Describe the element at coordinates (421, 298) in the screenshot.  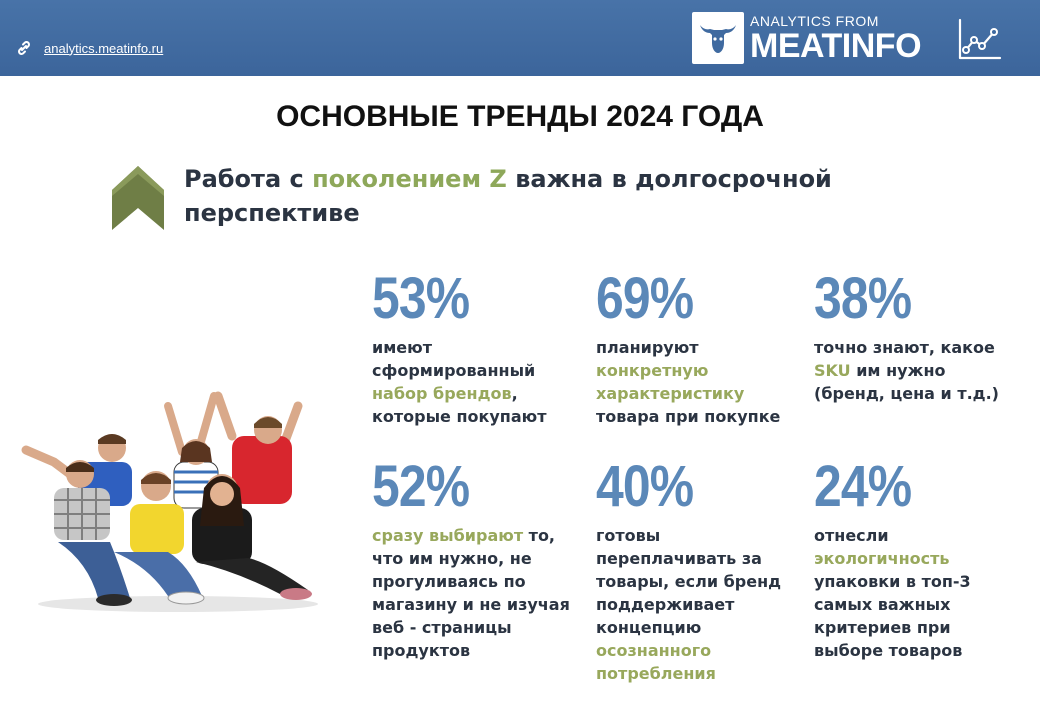
I see `stat-value: 53%` at that location.